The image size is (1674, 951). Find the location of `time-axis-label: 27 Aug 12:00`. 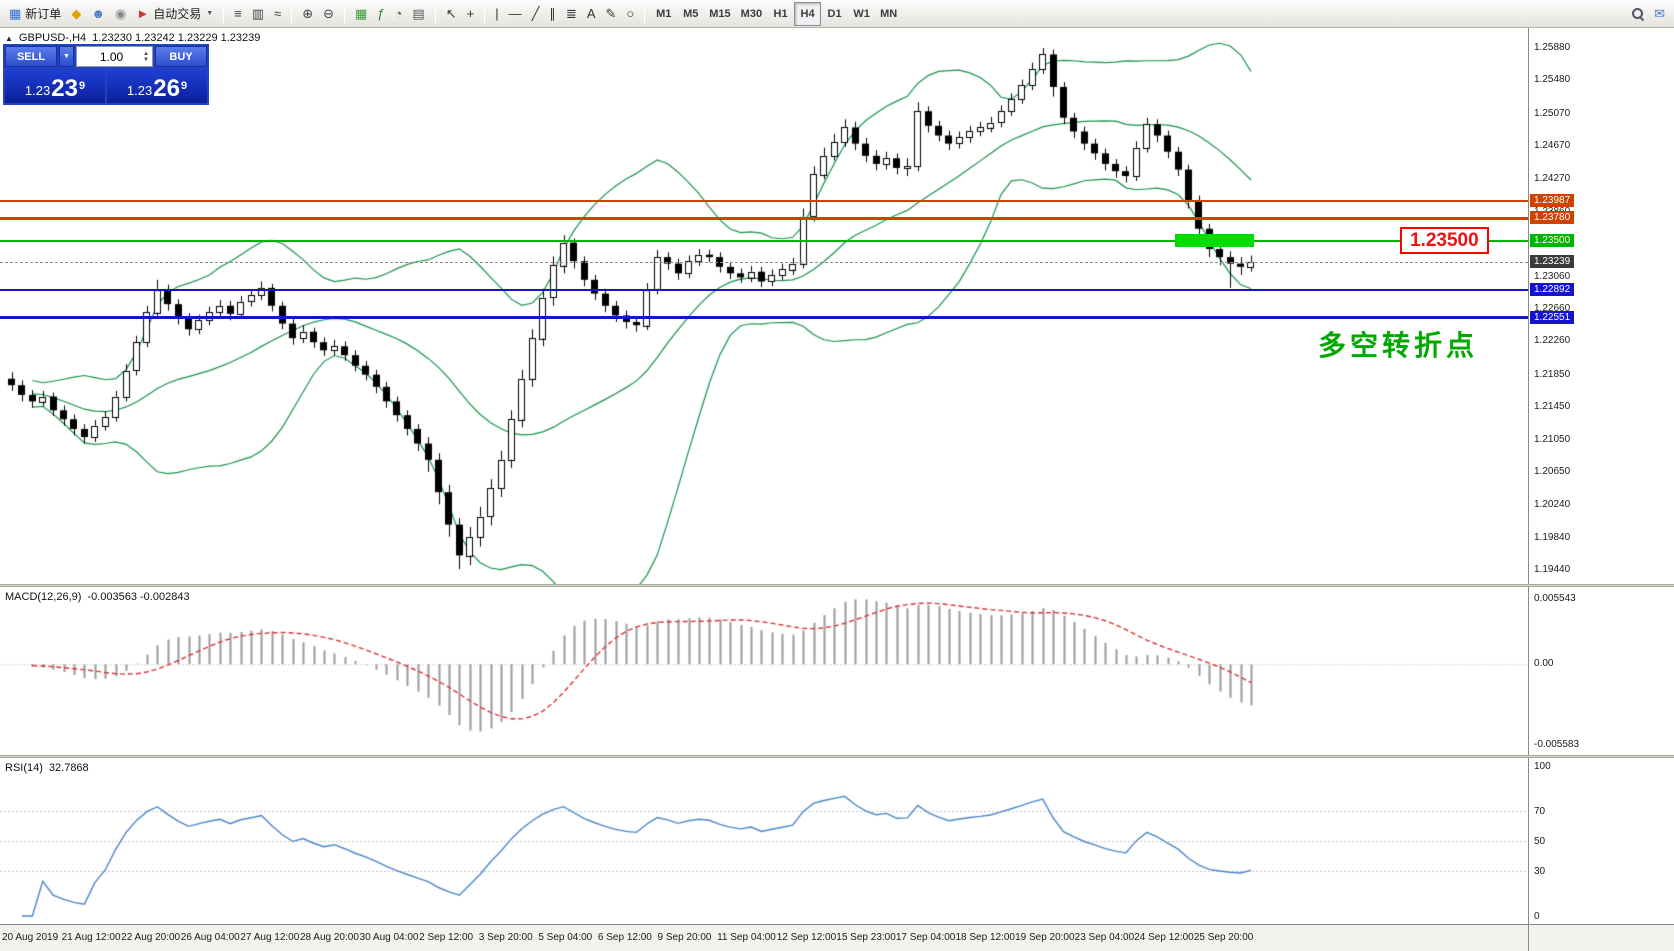

time-axis-label: 27 Aug 12:00 is located at coordinates (270, 937).